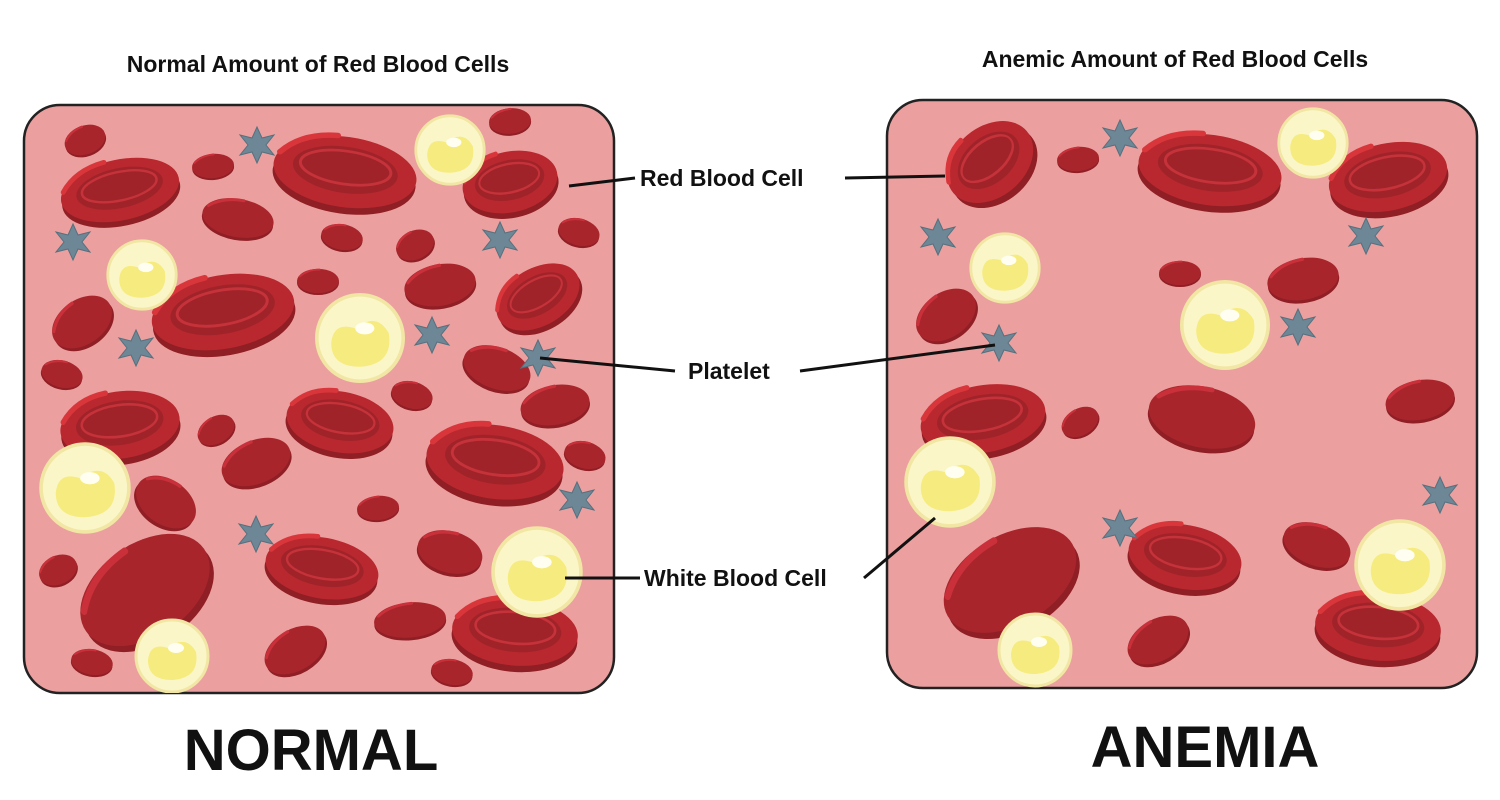 The width and height of the screenshot is (1500, 800). What do you see at coordinates (735, 578) in the screenshot?
I see `label-white-blood-cell: White Blood Cell` at bounding box center [735, 578].